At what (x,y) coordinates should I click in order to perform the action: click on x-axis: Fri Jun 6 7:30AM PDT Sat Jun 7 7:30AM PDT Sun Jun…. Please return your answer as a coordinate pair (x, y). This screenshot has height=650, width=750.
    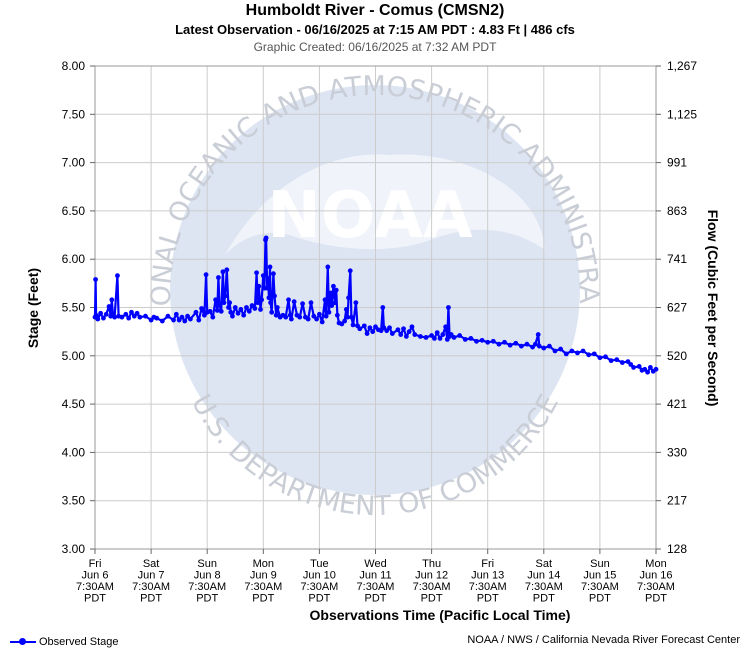
    Looking at the image, I should click on (375, 577).